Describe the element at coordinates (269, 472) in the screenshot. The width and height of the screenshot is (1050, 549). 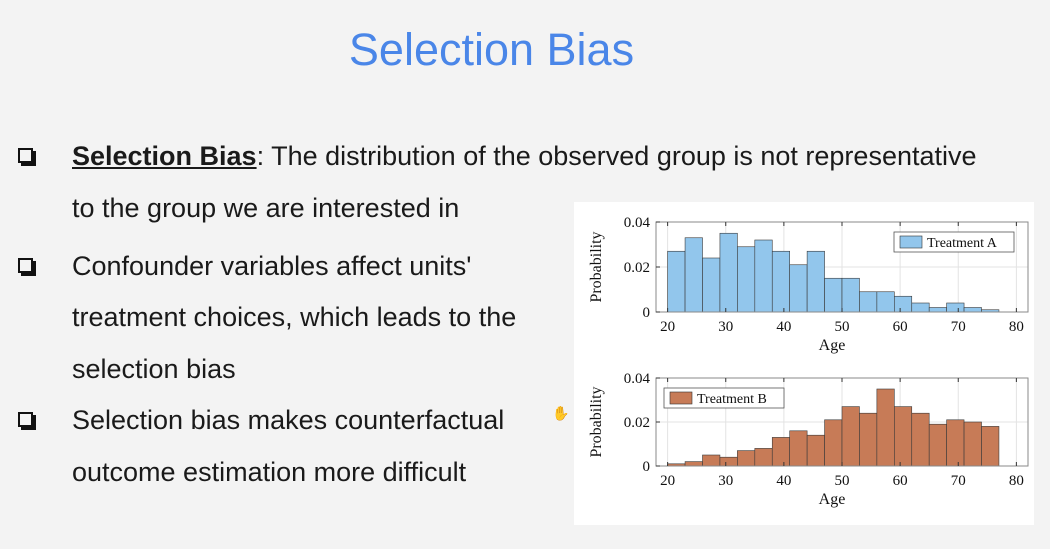
I see `bullet-3-line-2: outcome estimation more difficult` at that location.